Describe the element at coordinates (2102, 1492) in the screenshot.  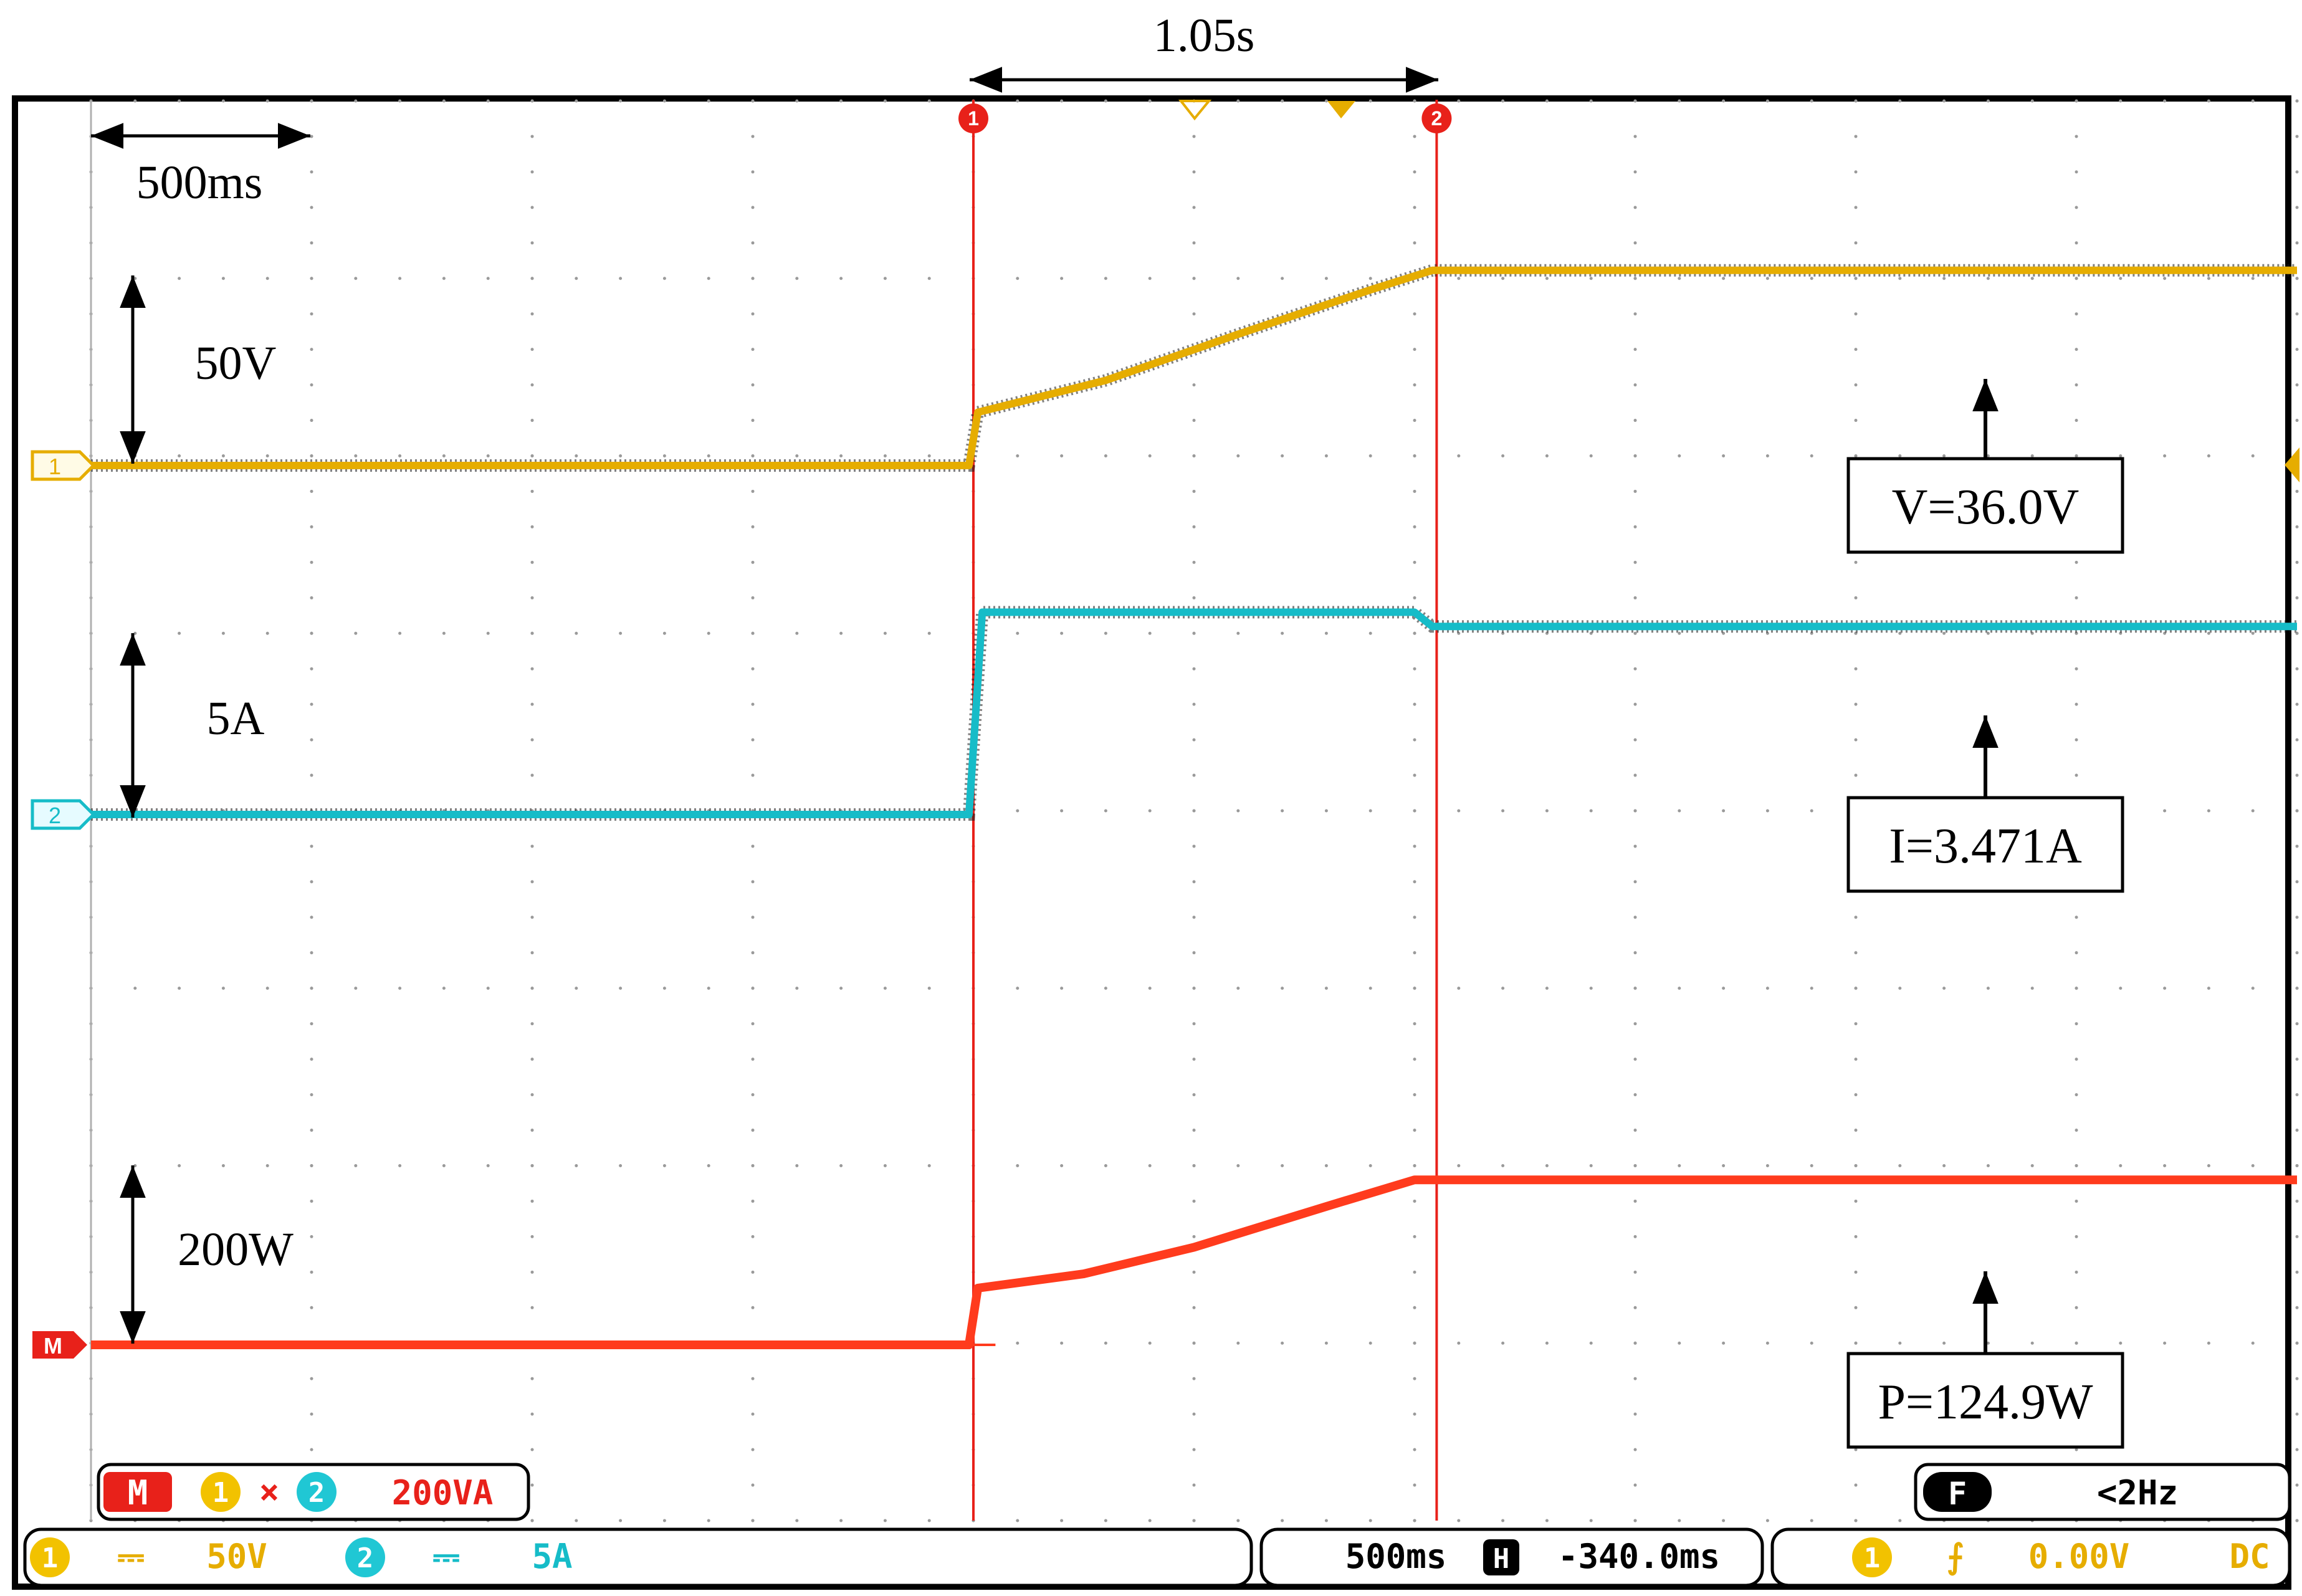
I see `frequency-readout-box: F <2Hz` at that location.